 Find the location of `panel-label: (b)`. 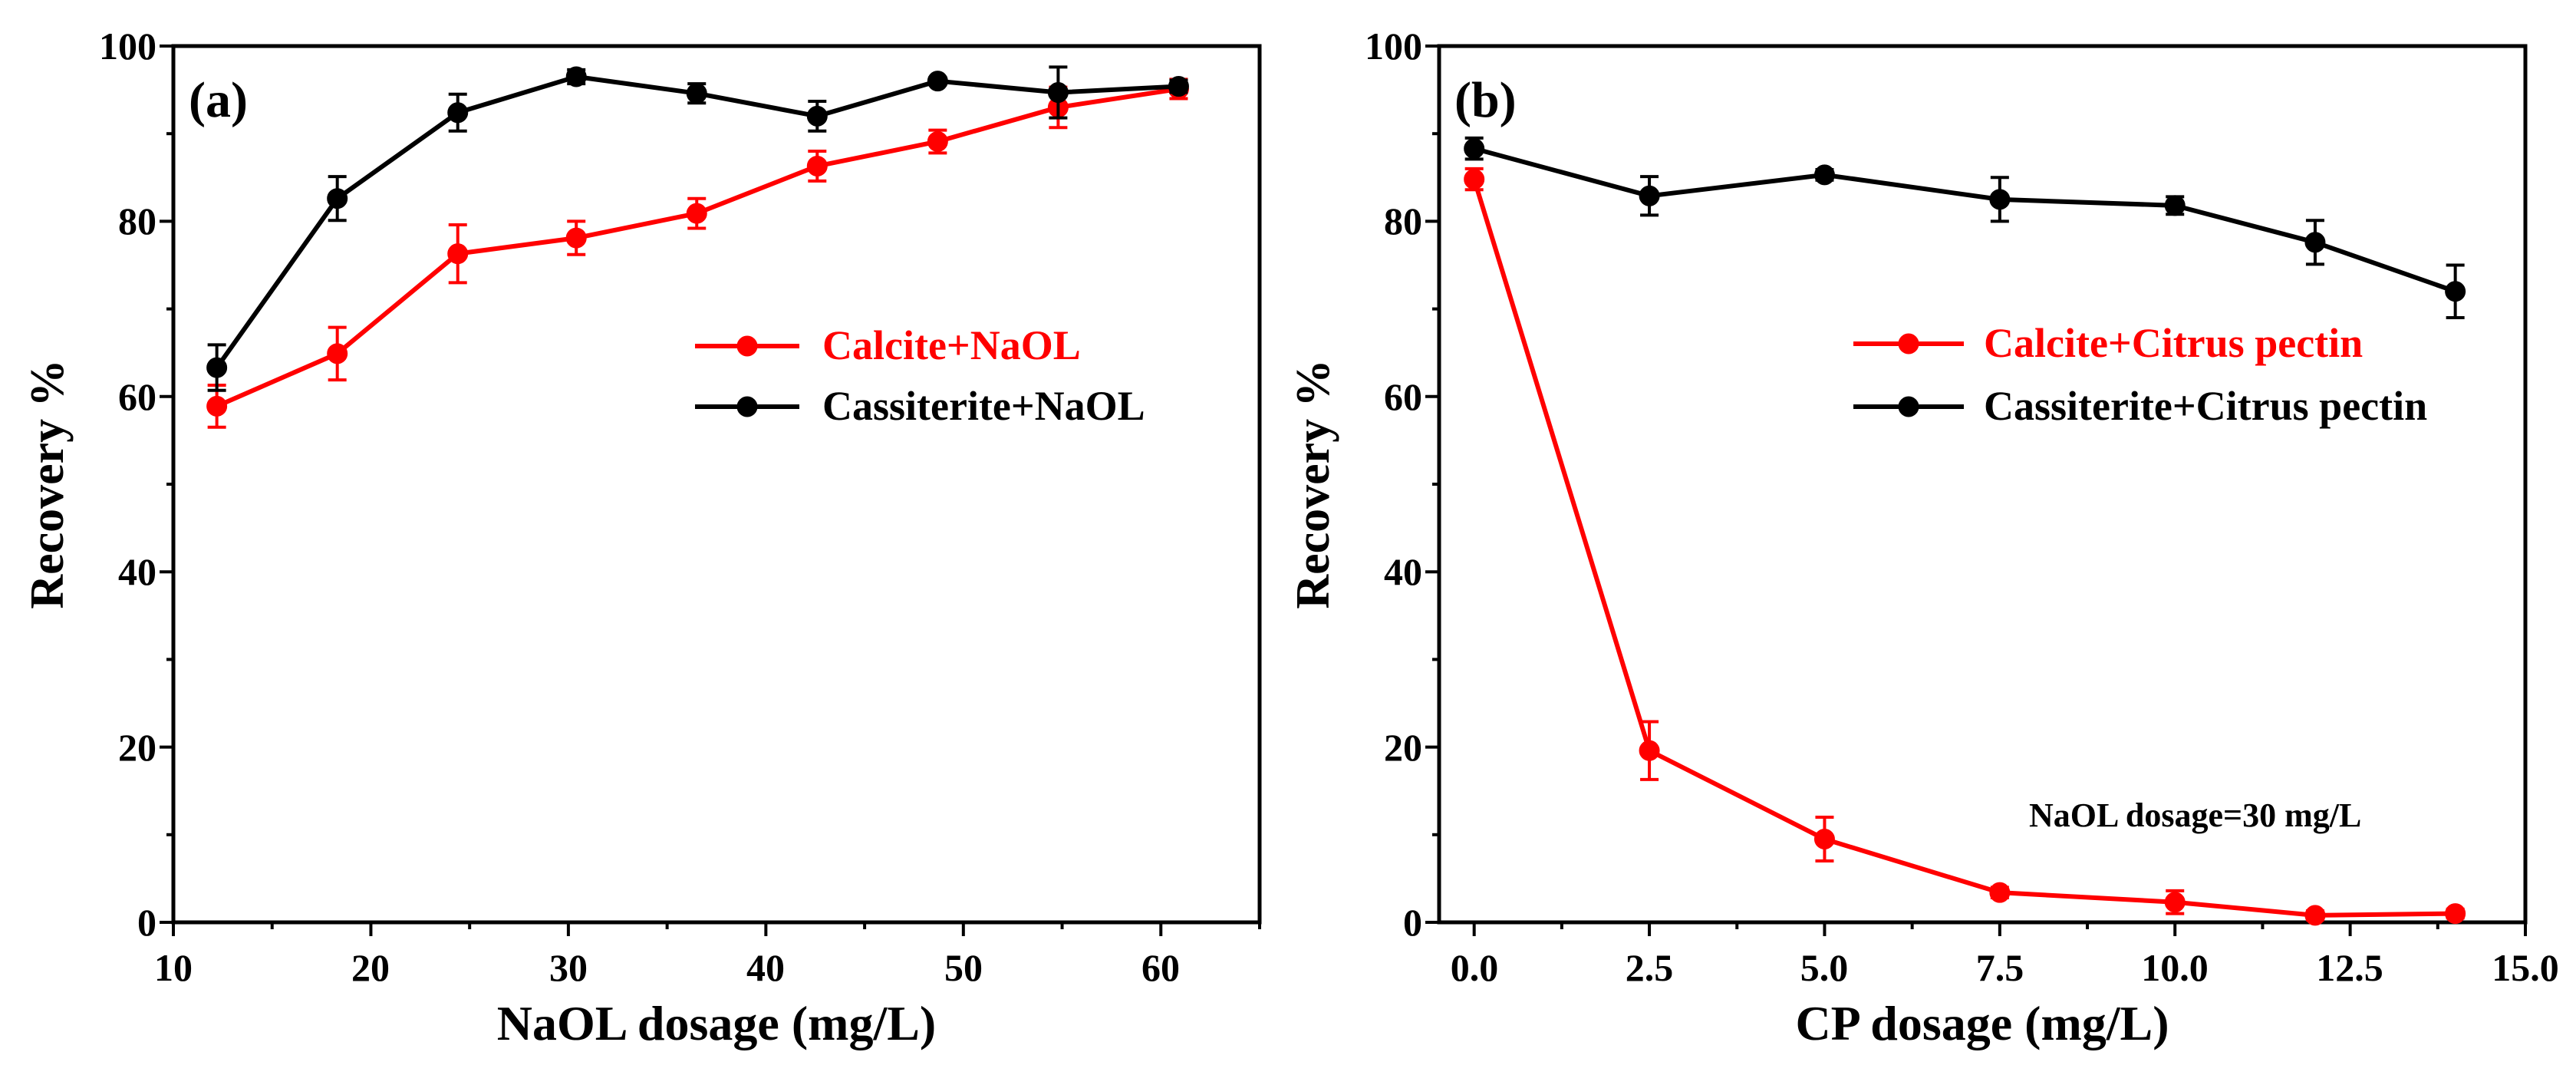

panel-label: (b) is located at coordinates (1485, 100).